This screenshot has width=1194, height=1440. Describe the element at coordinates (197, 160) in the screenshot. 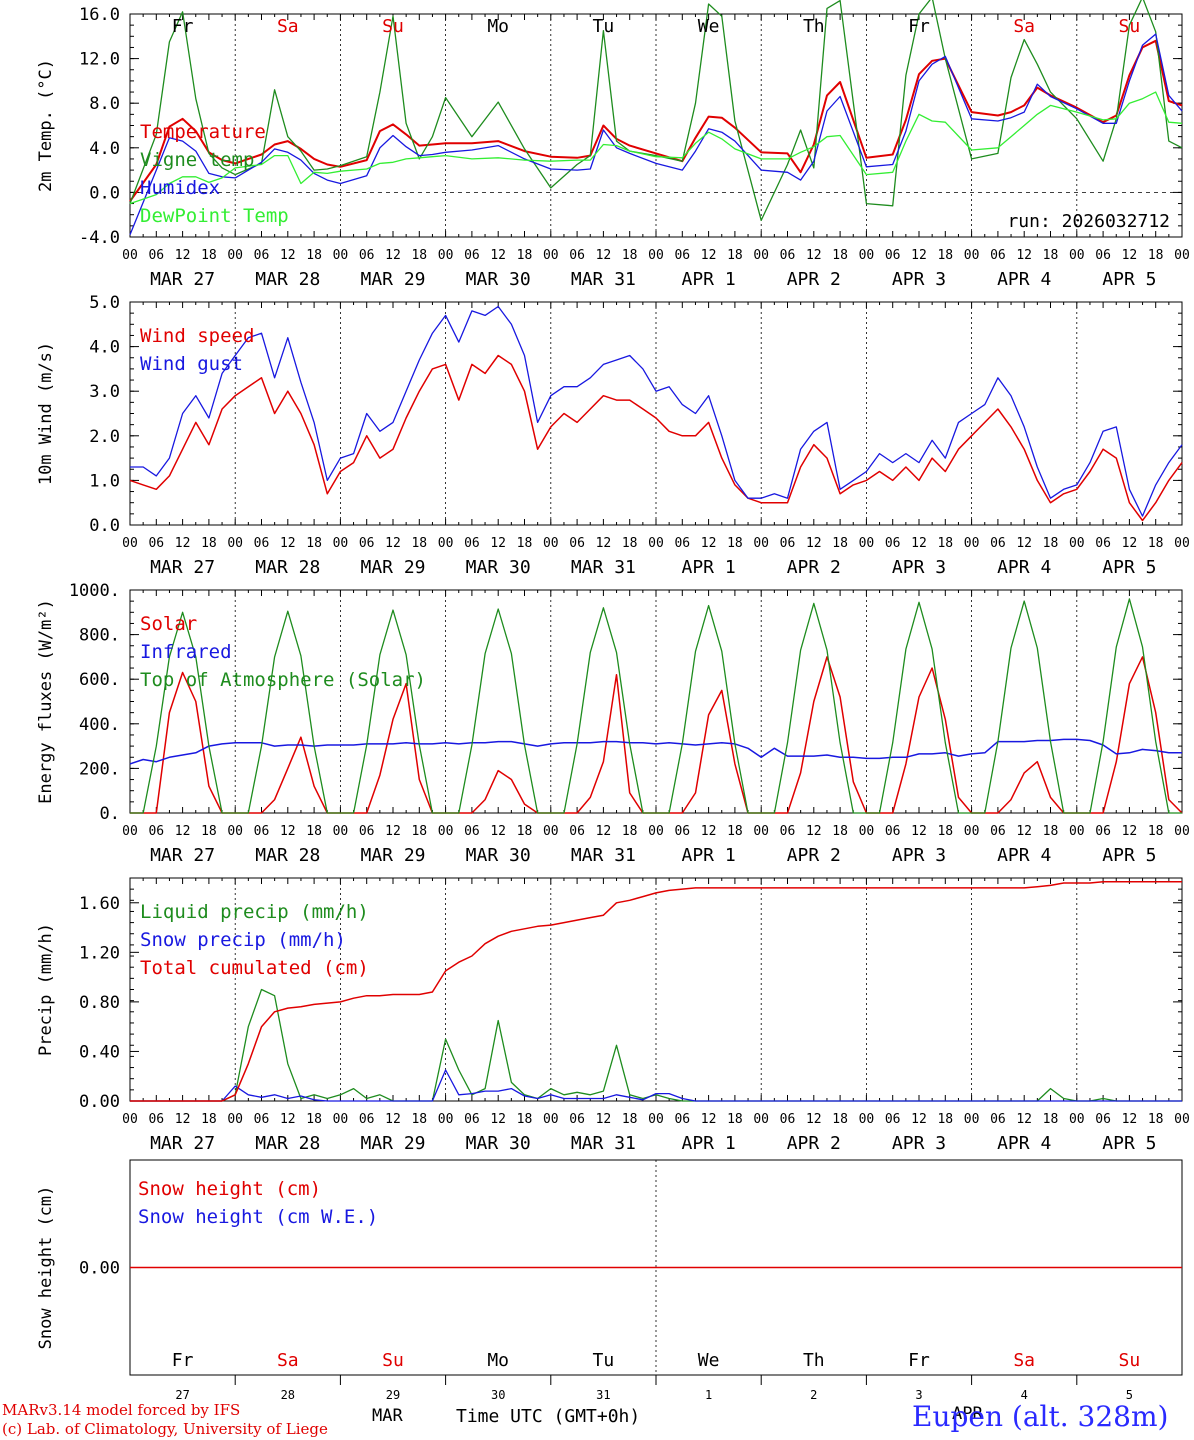

I see `legend-entry: Vigne temp` at that location.